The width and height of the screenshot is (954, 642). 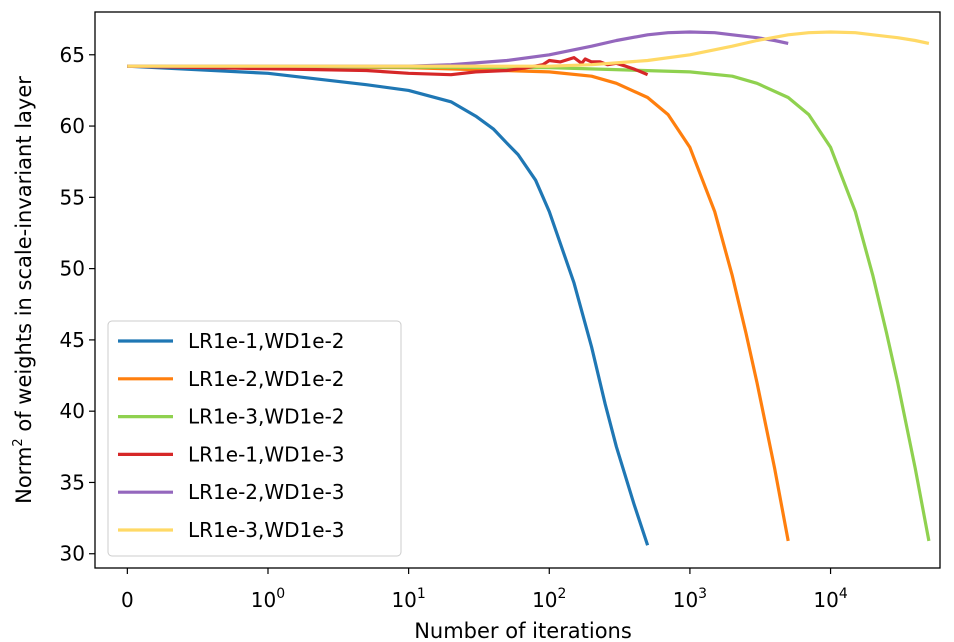 What do you see at coordinates (268, 599) in the screenshot?
I see `x-tick-label-1: 10⁰` at bounding box center [268, 599].